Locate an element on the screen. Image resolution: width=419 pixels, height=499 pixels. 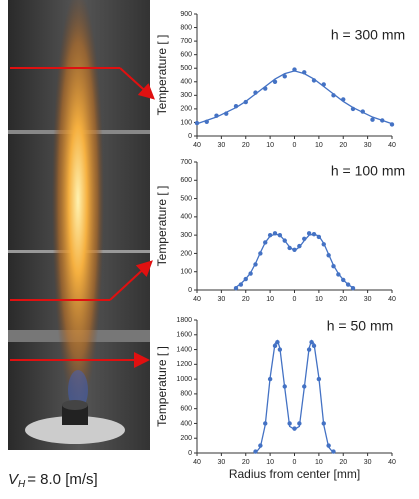
y-tick-label: 800 is located at coordinates (186, 27).